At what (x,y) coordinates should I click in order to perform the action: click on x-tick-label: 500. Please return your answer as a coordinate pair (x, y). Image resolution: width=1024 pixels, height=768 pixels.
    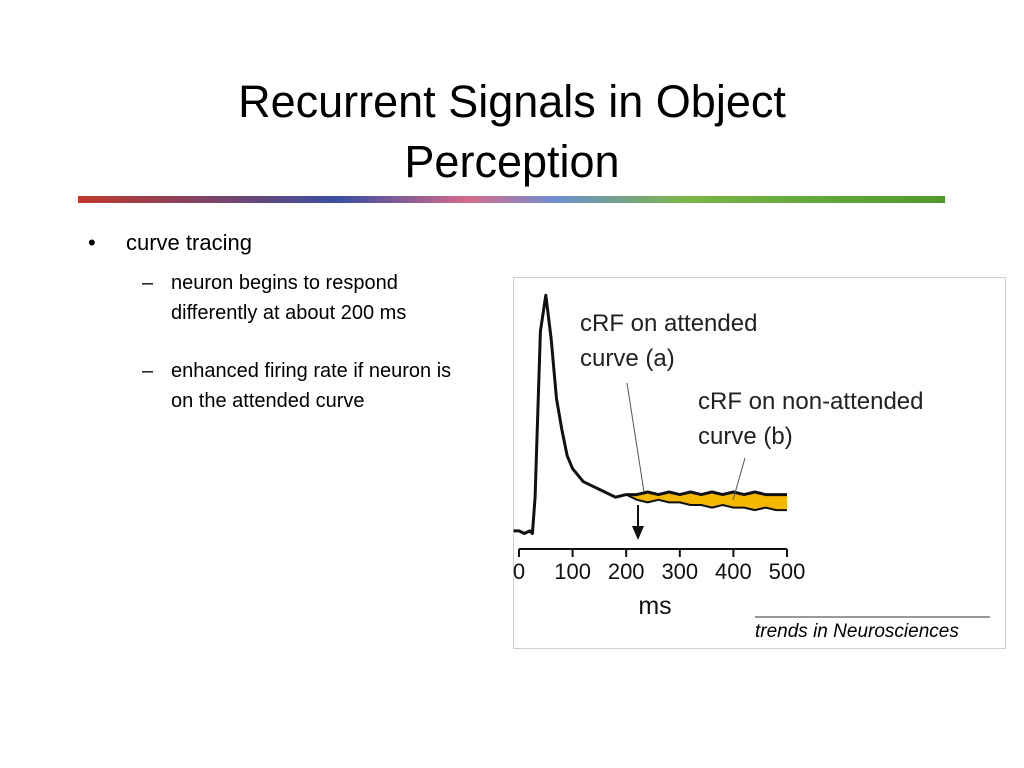
    Looking at the image, I should click on (787, 571).